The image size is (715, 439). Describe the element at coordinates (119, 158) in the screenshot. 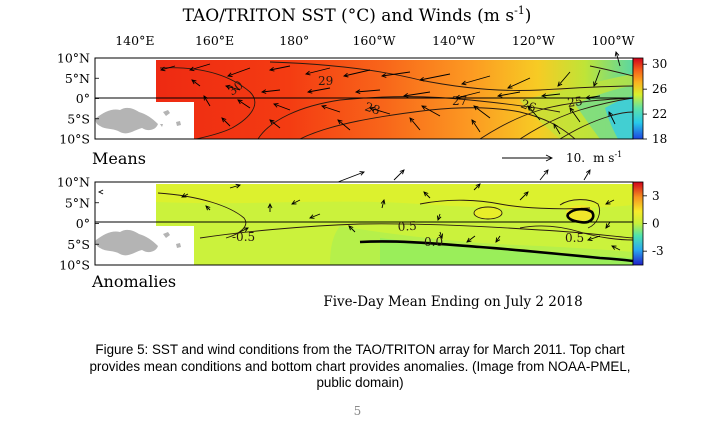

I see `means-panel-label: Means` at that location.